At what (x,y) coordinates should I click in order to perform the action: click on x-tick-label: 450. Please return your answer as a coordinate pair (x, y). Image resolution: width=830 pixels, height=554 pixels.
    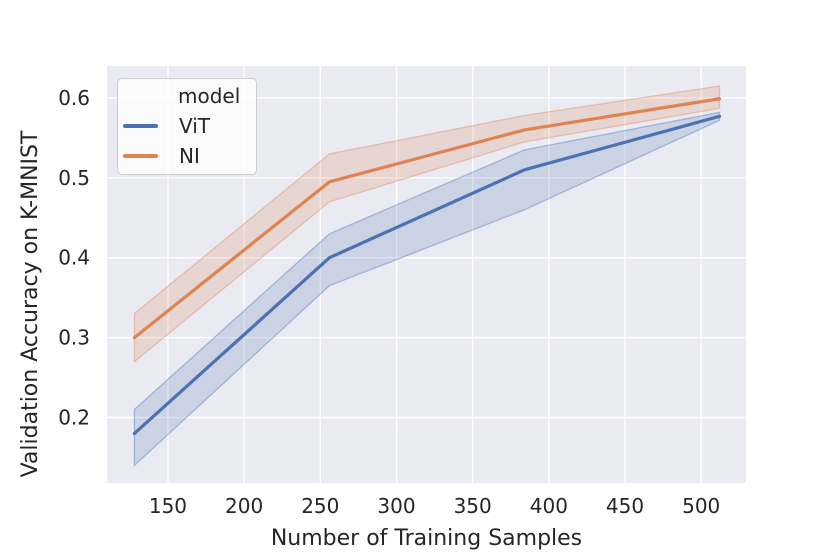
    Looking at the image, I should click on (625, 506).